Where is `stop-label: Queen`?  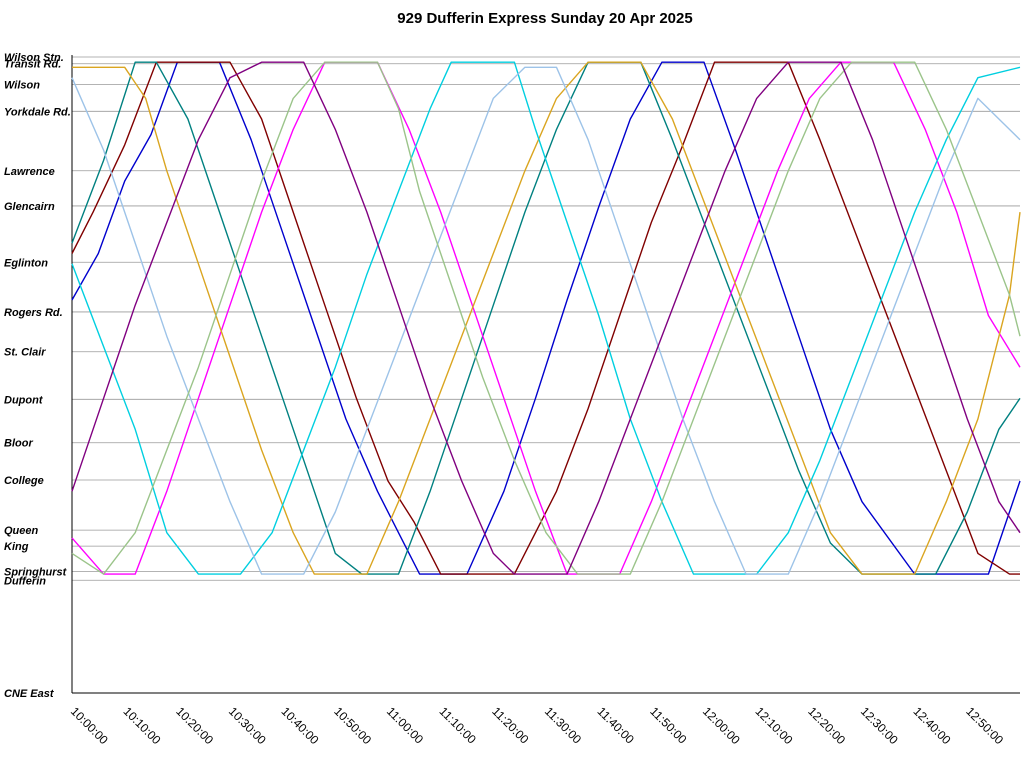
stop-label: Queen is located at coordinates (21, 531).